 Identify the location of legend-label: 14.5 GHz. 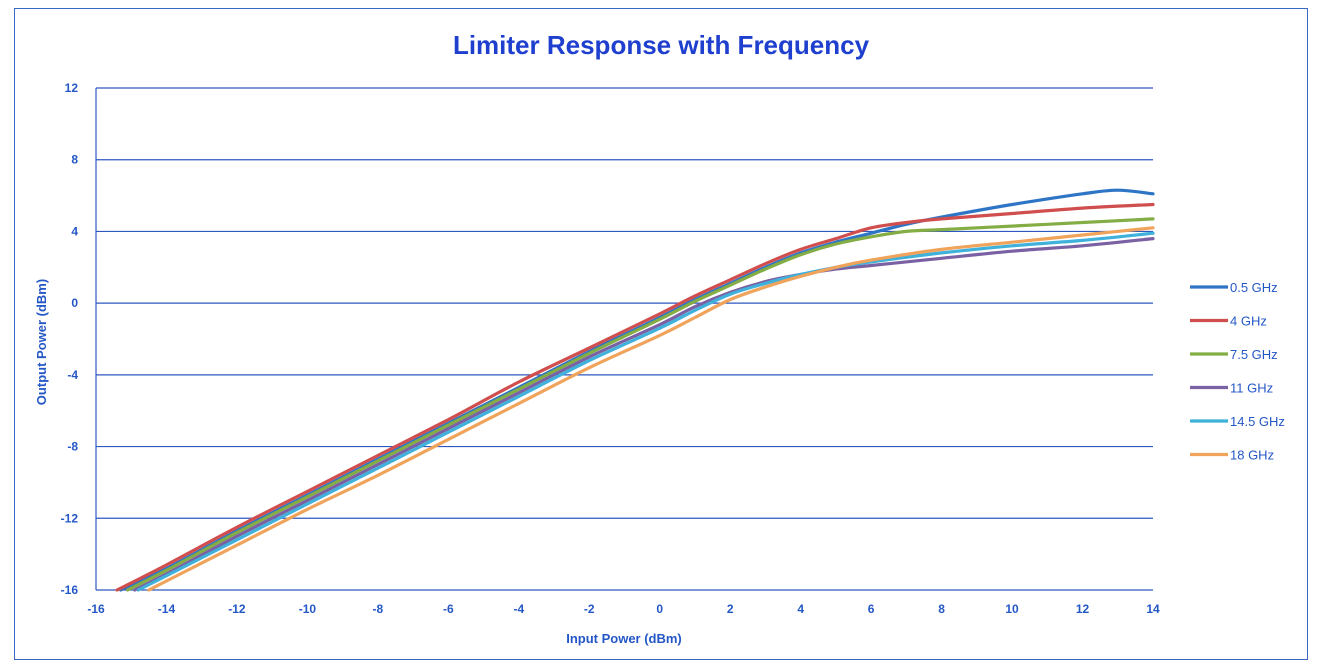
(1257, 421).